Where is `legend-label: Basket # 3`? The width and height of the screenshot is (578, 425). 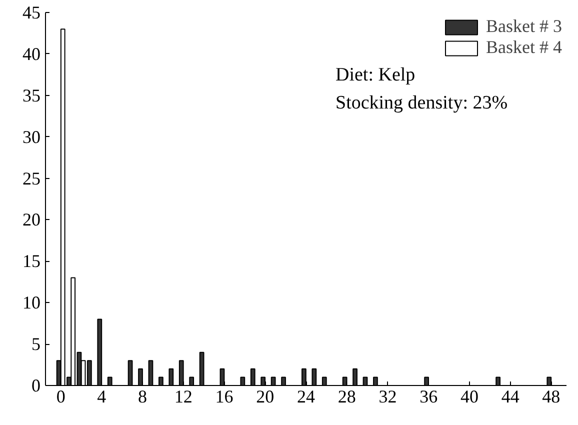
legend-label: Basket # 3 is located at coordinates (524, 26).